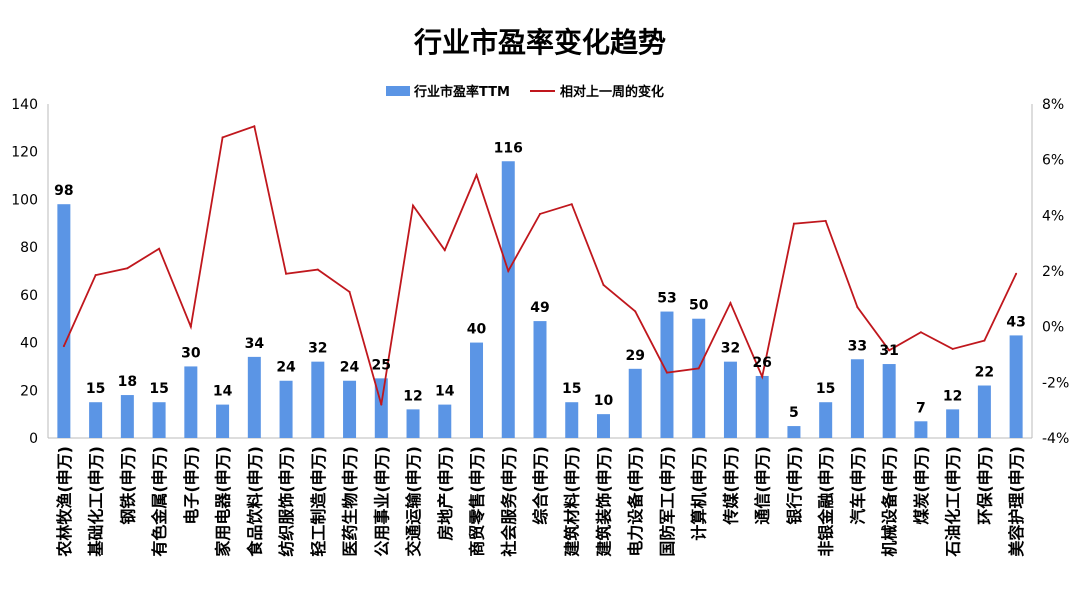 This screenshot has height=612, width=1080. Describe the element at coordinates (889, 501) in the screenshot. I see `x-tick-label: 机械设备(申万)` at that location.